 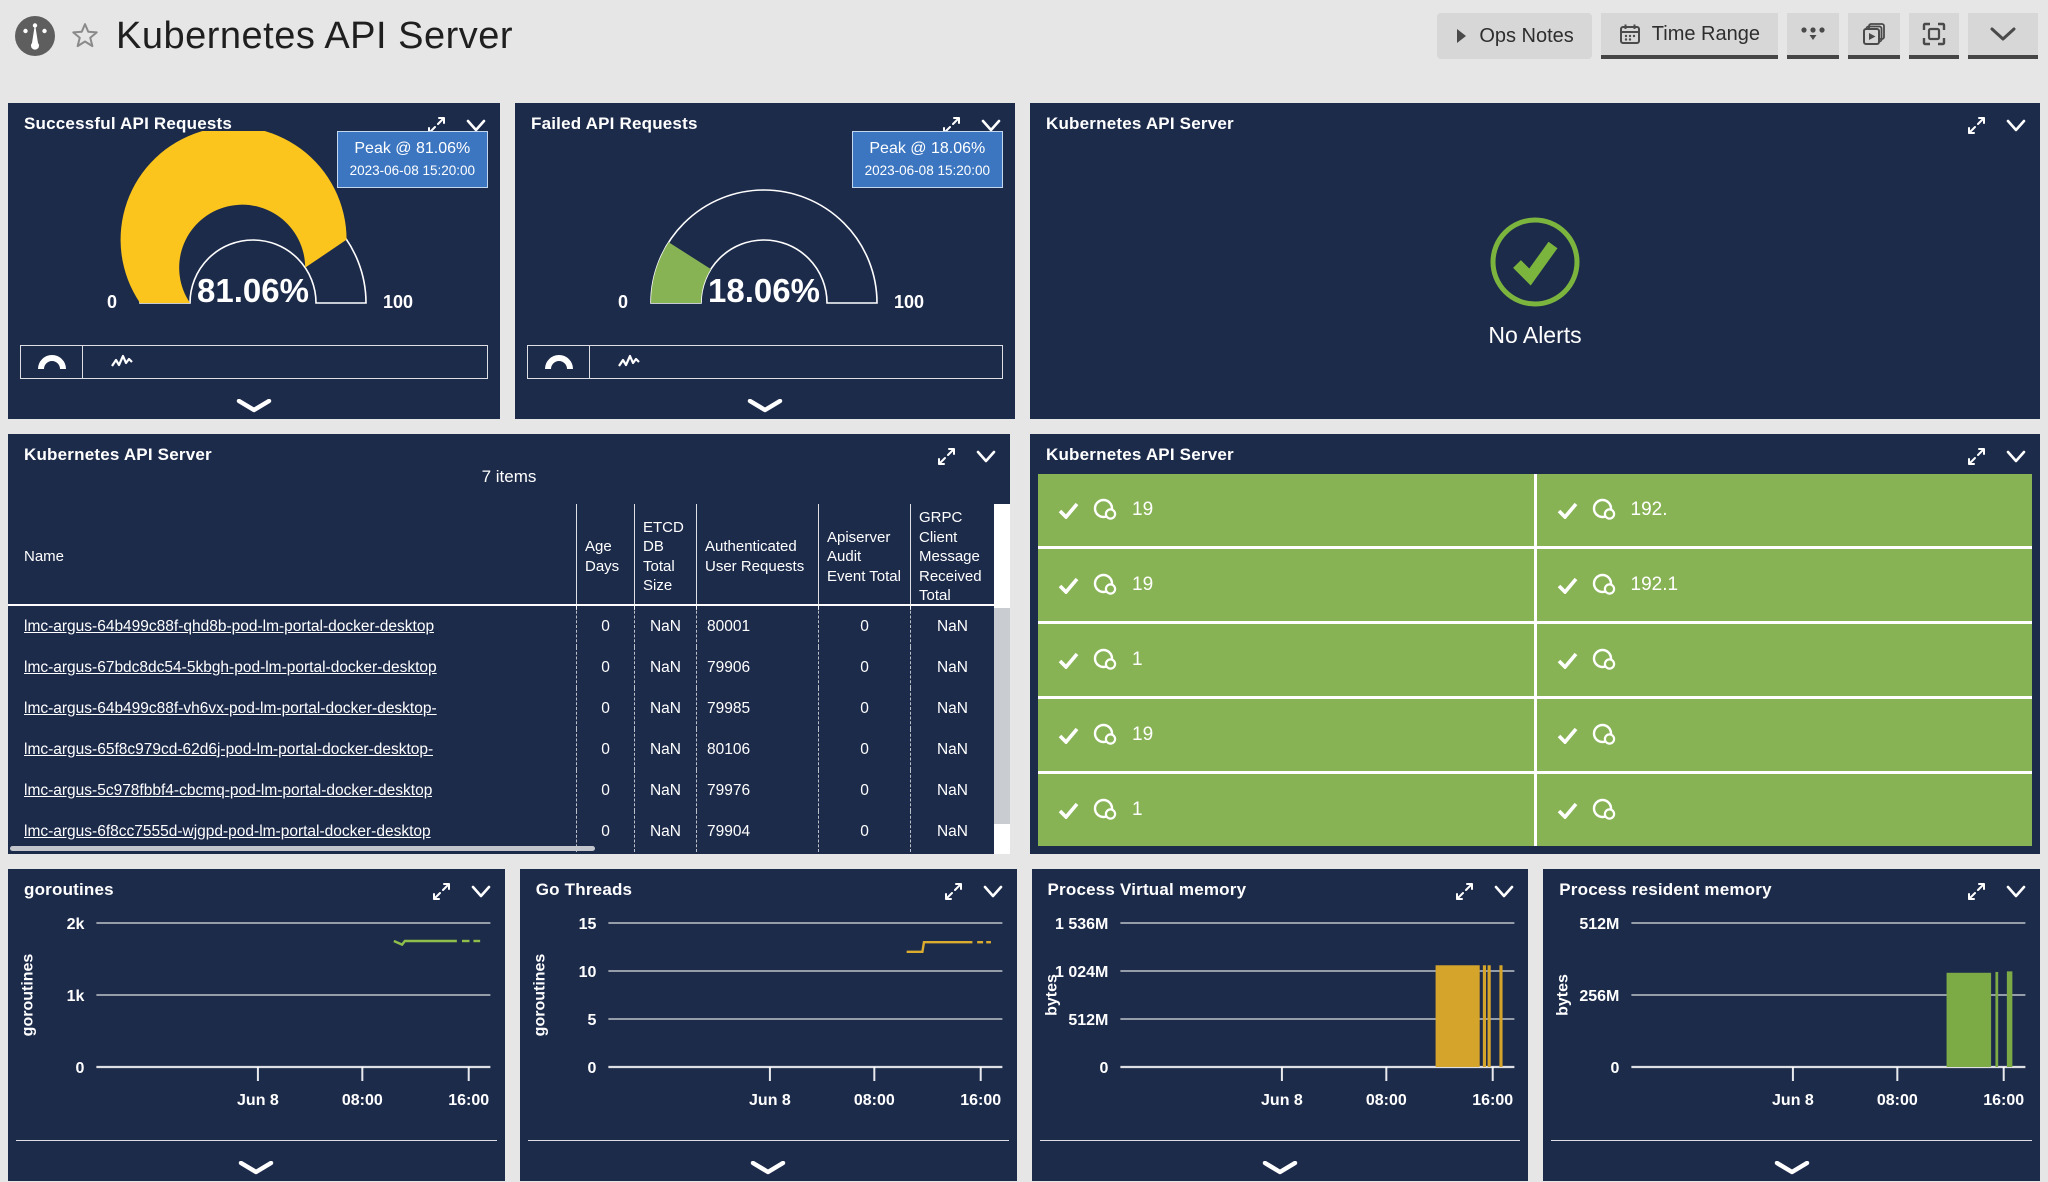 What do you see at coordinates (1784, 510) in the screenshot?
I see `status-tile: 192.` at bounding box center [1784, 510].